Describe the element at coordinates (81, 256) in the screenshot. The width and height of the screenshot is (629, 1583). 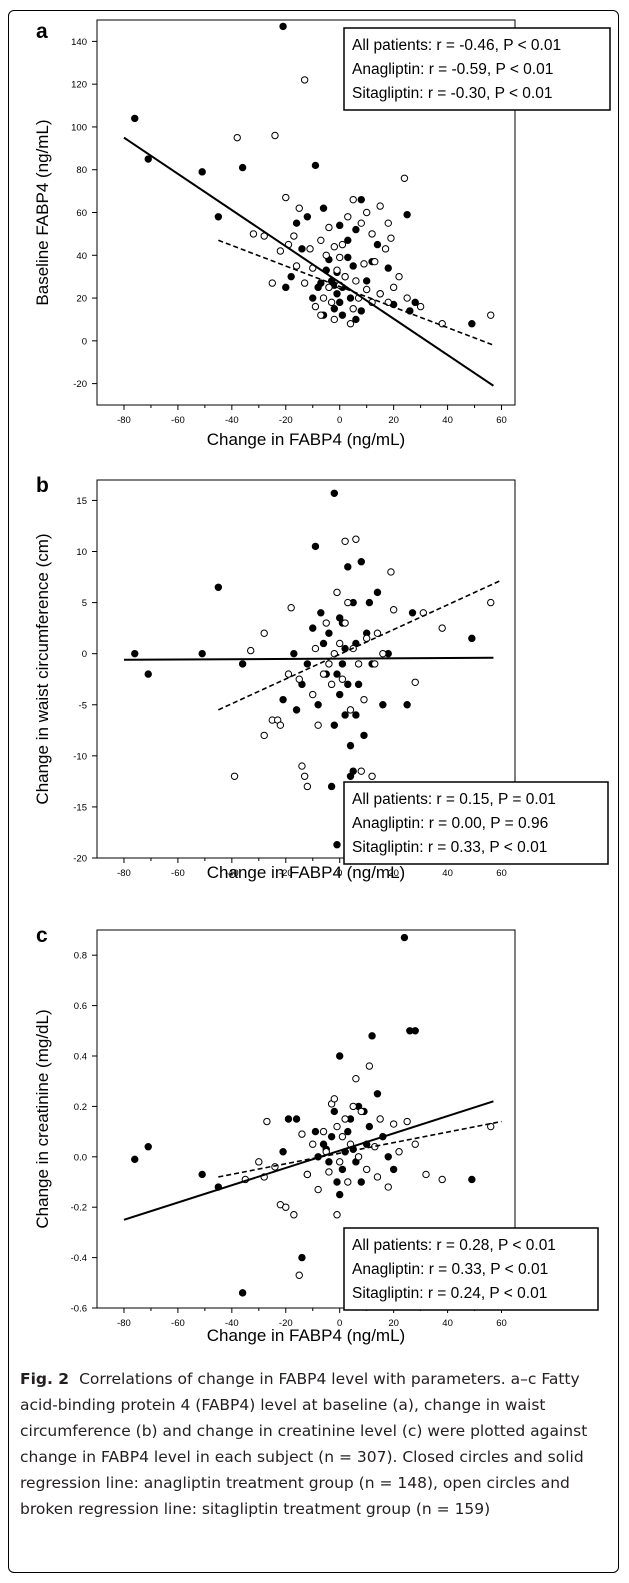
I see `y-tick-label: 40` at that location.